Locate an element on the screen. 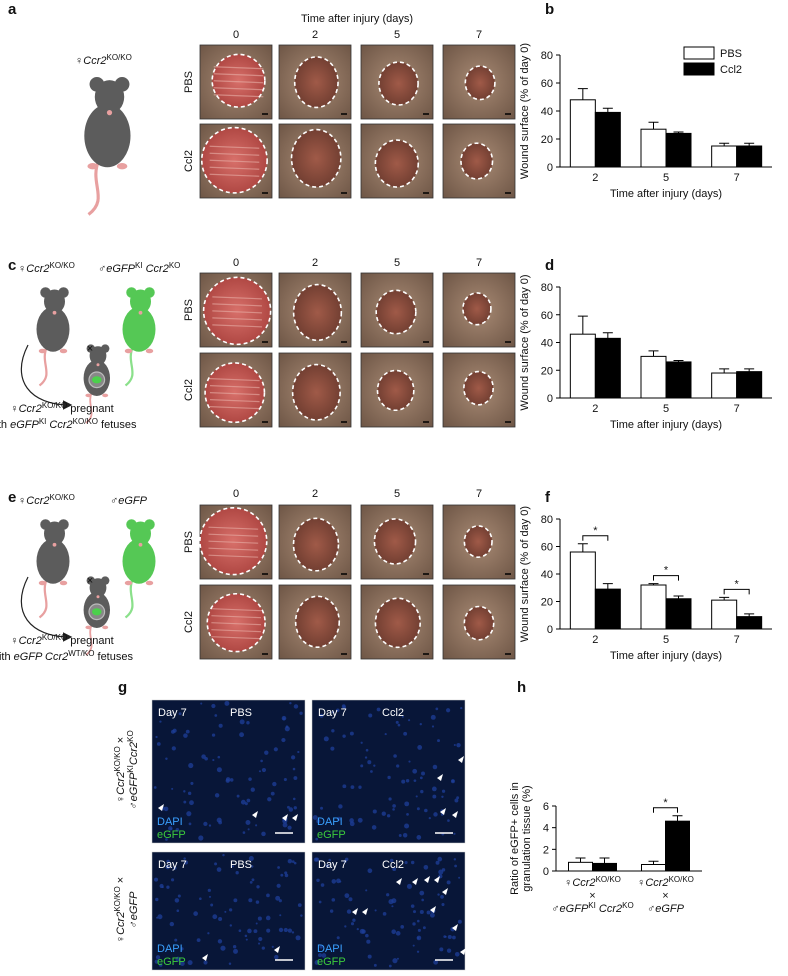  mouse-body is located at coordinates (139, 561).